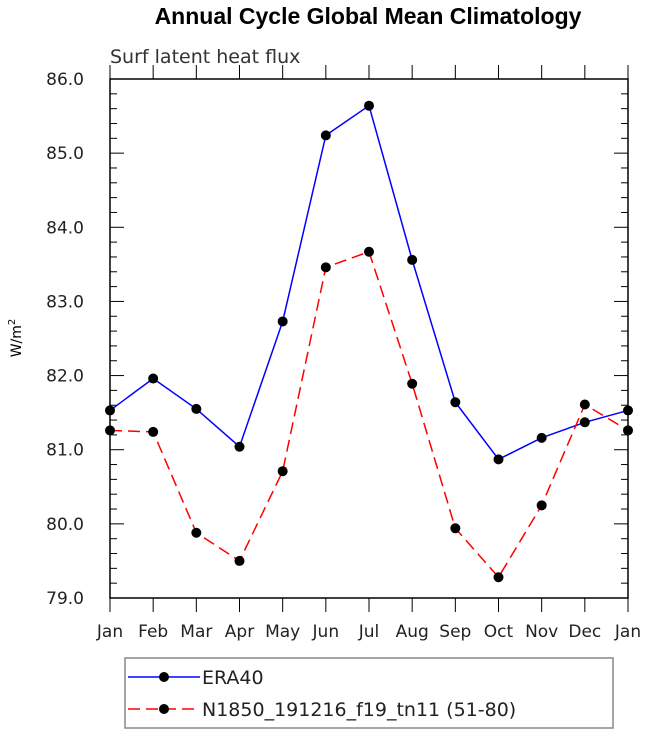  I want to click on x-tick-label: Jun, so click(326, 632).